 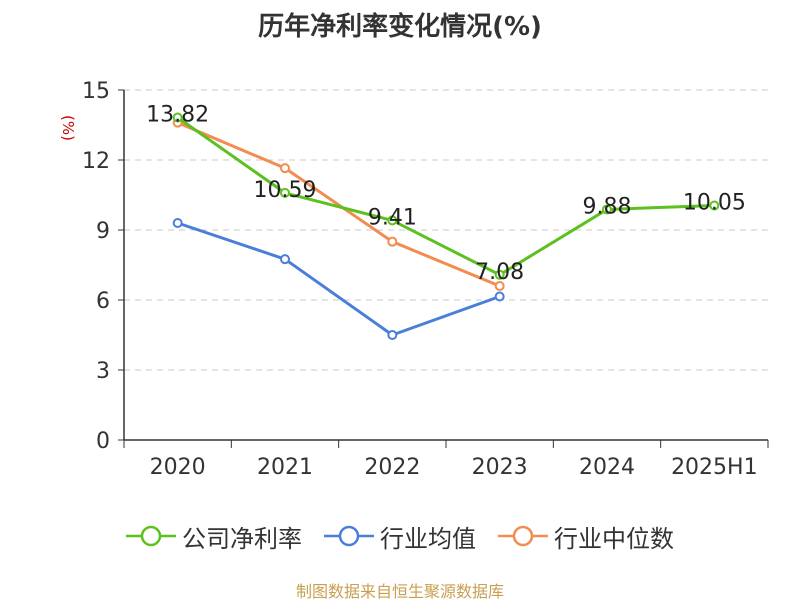 What do you see at coordinates (500, 467) in the screenshot?
I see `x-tick-label: 2023` at bounding box center [500, 467].